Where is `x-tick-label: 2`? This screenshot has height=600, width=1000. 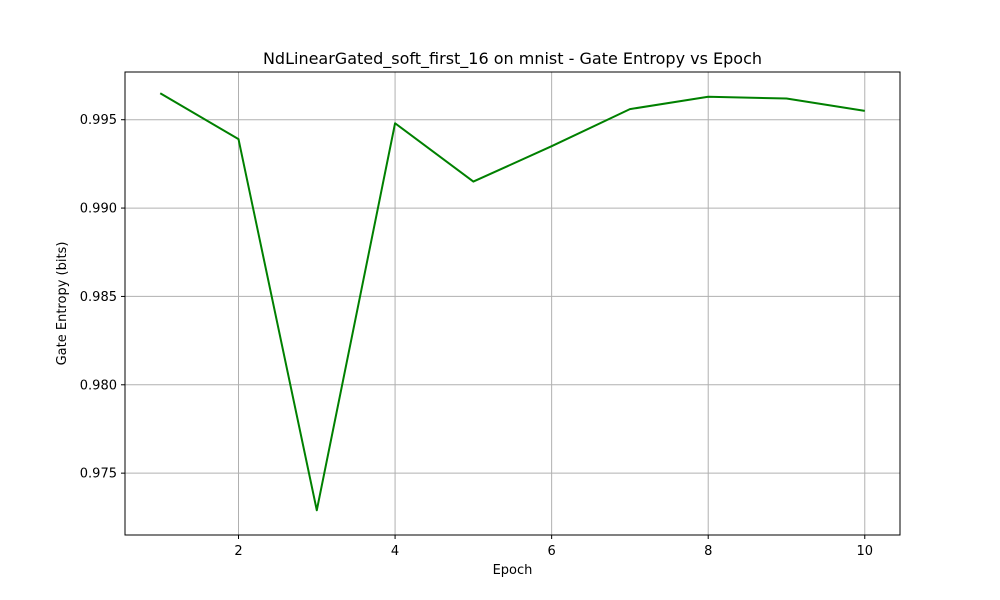
x-tick-label: 2 is located at coordinates (238, 551).